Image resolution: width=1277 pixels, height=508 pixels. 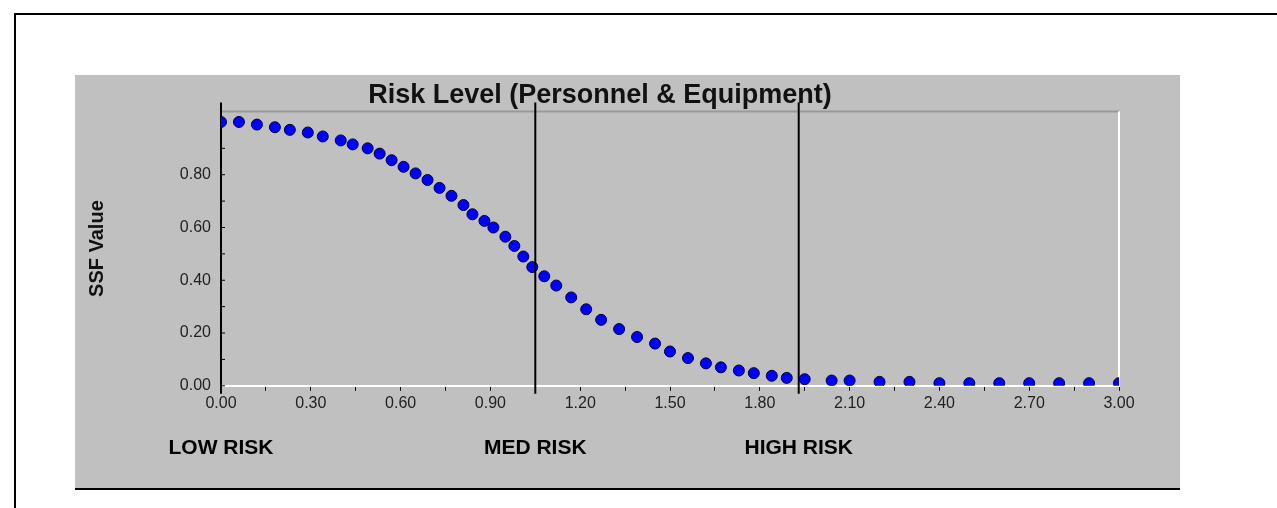 I want to click on x-tick-label: 0.00, so click(x=221, y=402).